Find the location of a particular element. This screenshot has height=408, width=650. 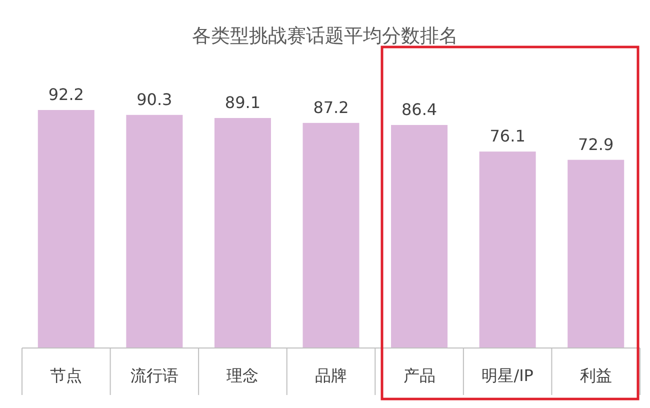

data-label: 92.2 is located at coordinates (66, 94).